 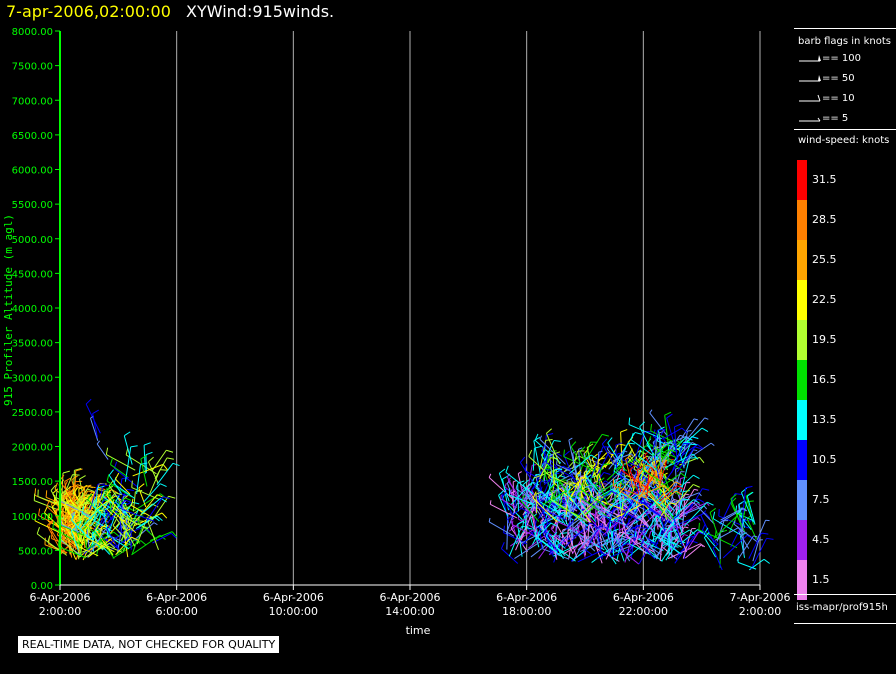 I want to click on y-tick-label: 8000.00, so click(x=32, y=32).